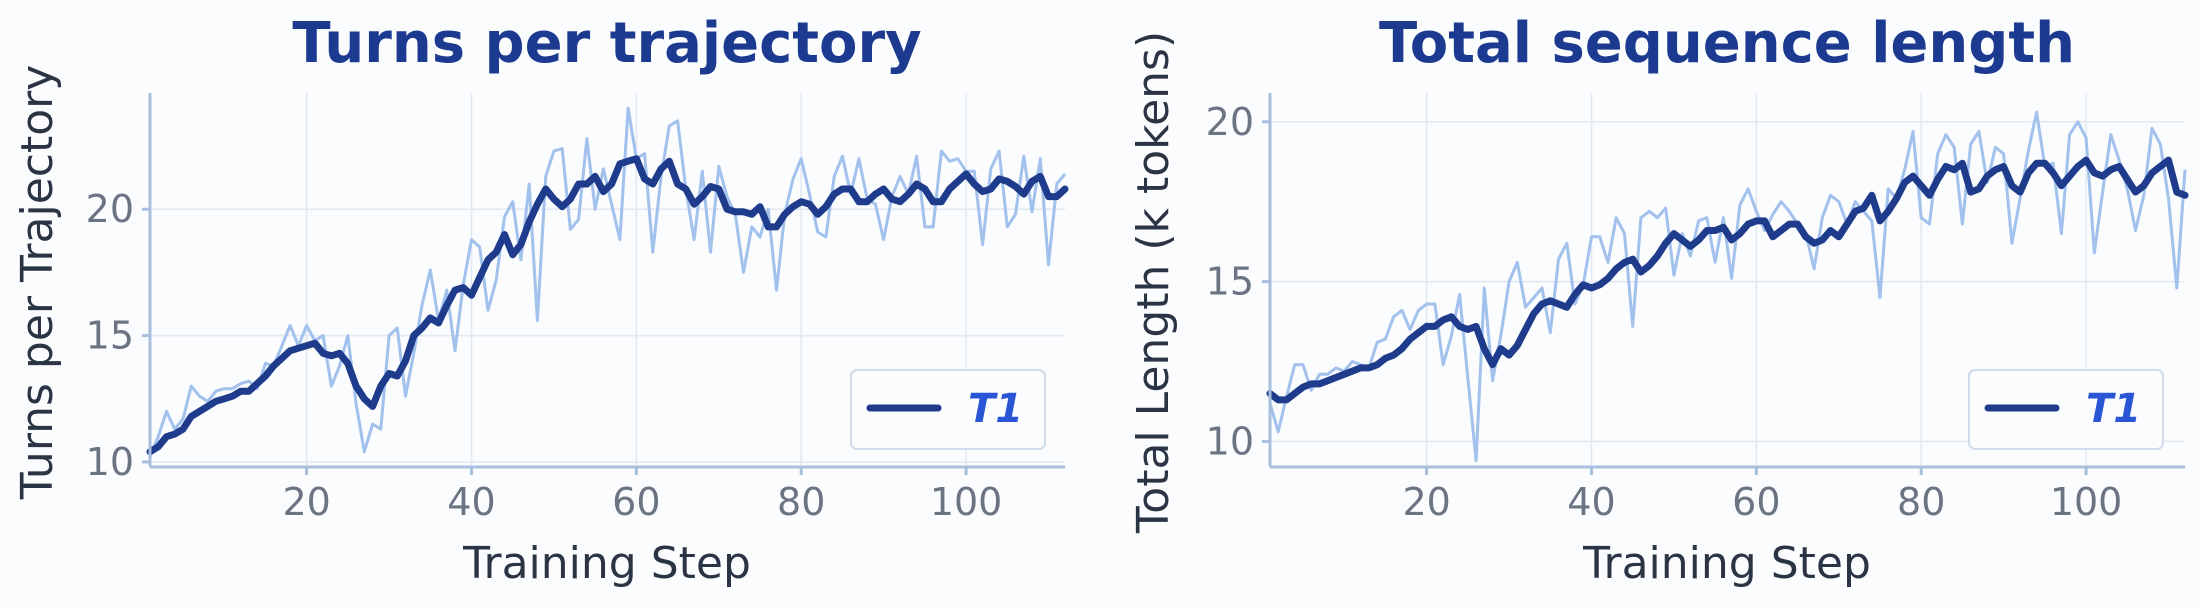 The width and height of the screenshot is (2200, 608). I want to click on y-axis-label: Total Length (k tokens), so click(1153, 282).